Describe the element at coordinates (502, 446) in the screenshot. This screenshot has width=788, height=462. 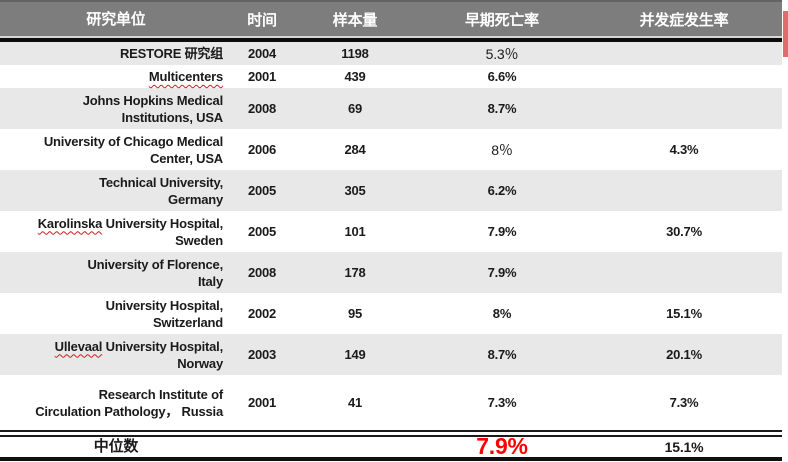
I see `median-mortality-value: 7.9%` at that location.